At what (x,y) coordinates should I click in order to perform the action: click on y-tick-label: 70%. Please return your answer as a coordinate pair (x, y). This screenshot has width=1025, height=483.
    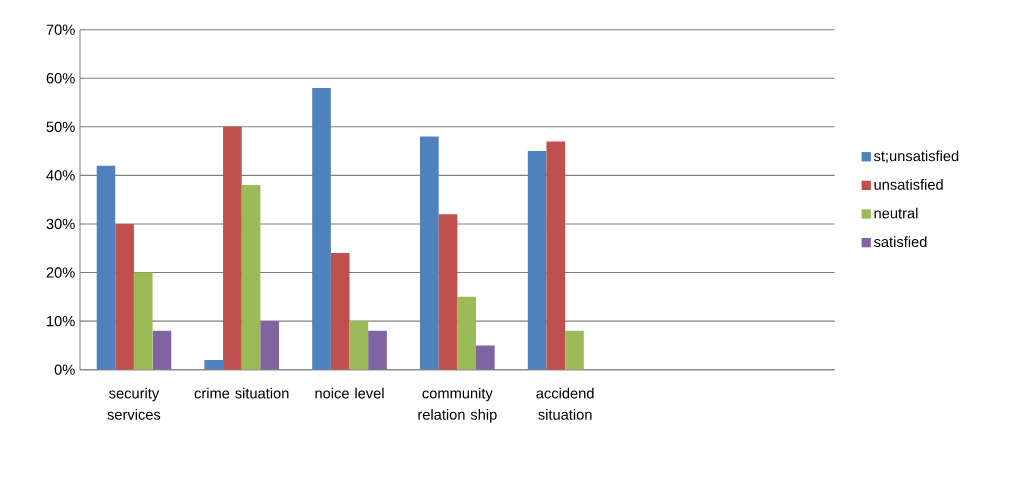
    Looking at the image, I should click on (60, 29).